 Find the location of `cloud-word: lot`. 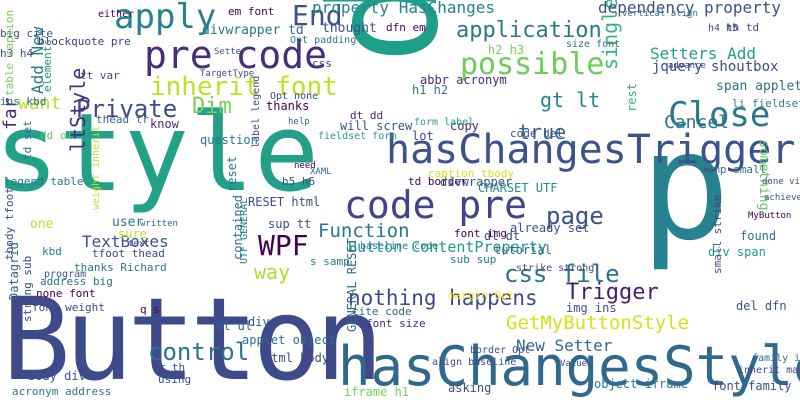

cloud-word: lot is located at coordinates (423, 136).